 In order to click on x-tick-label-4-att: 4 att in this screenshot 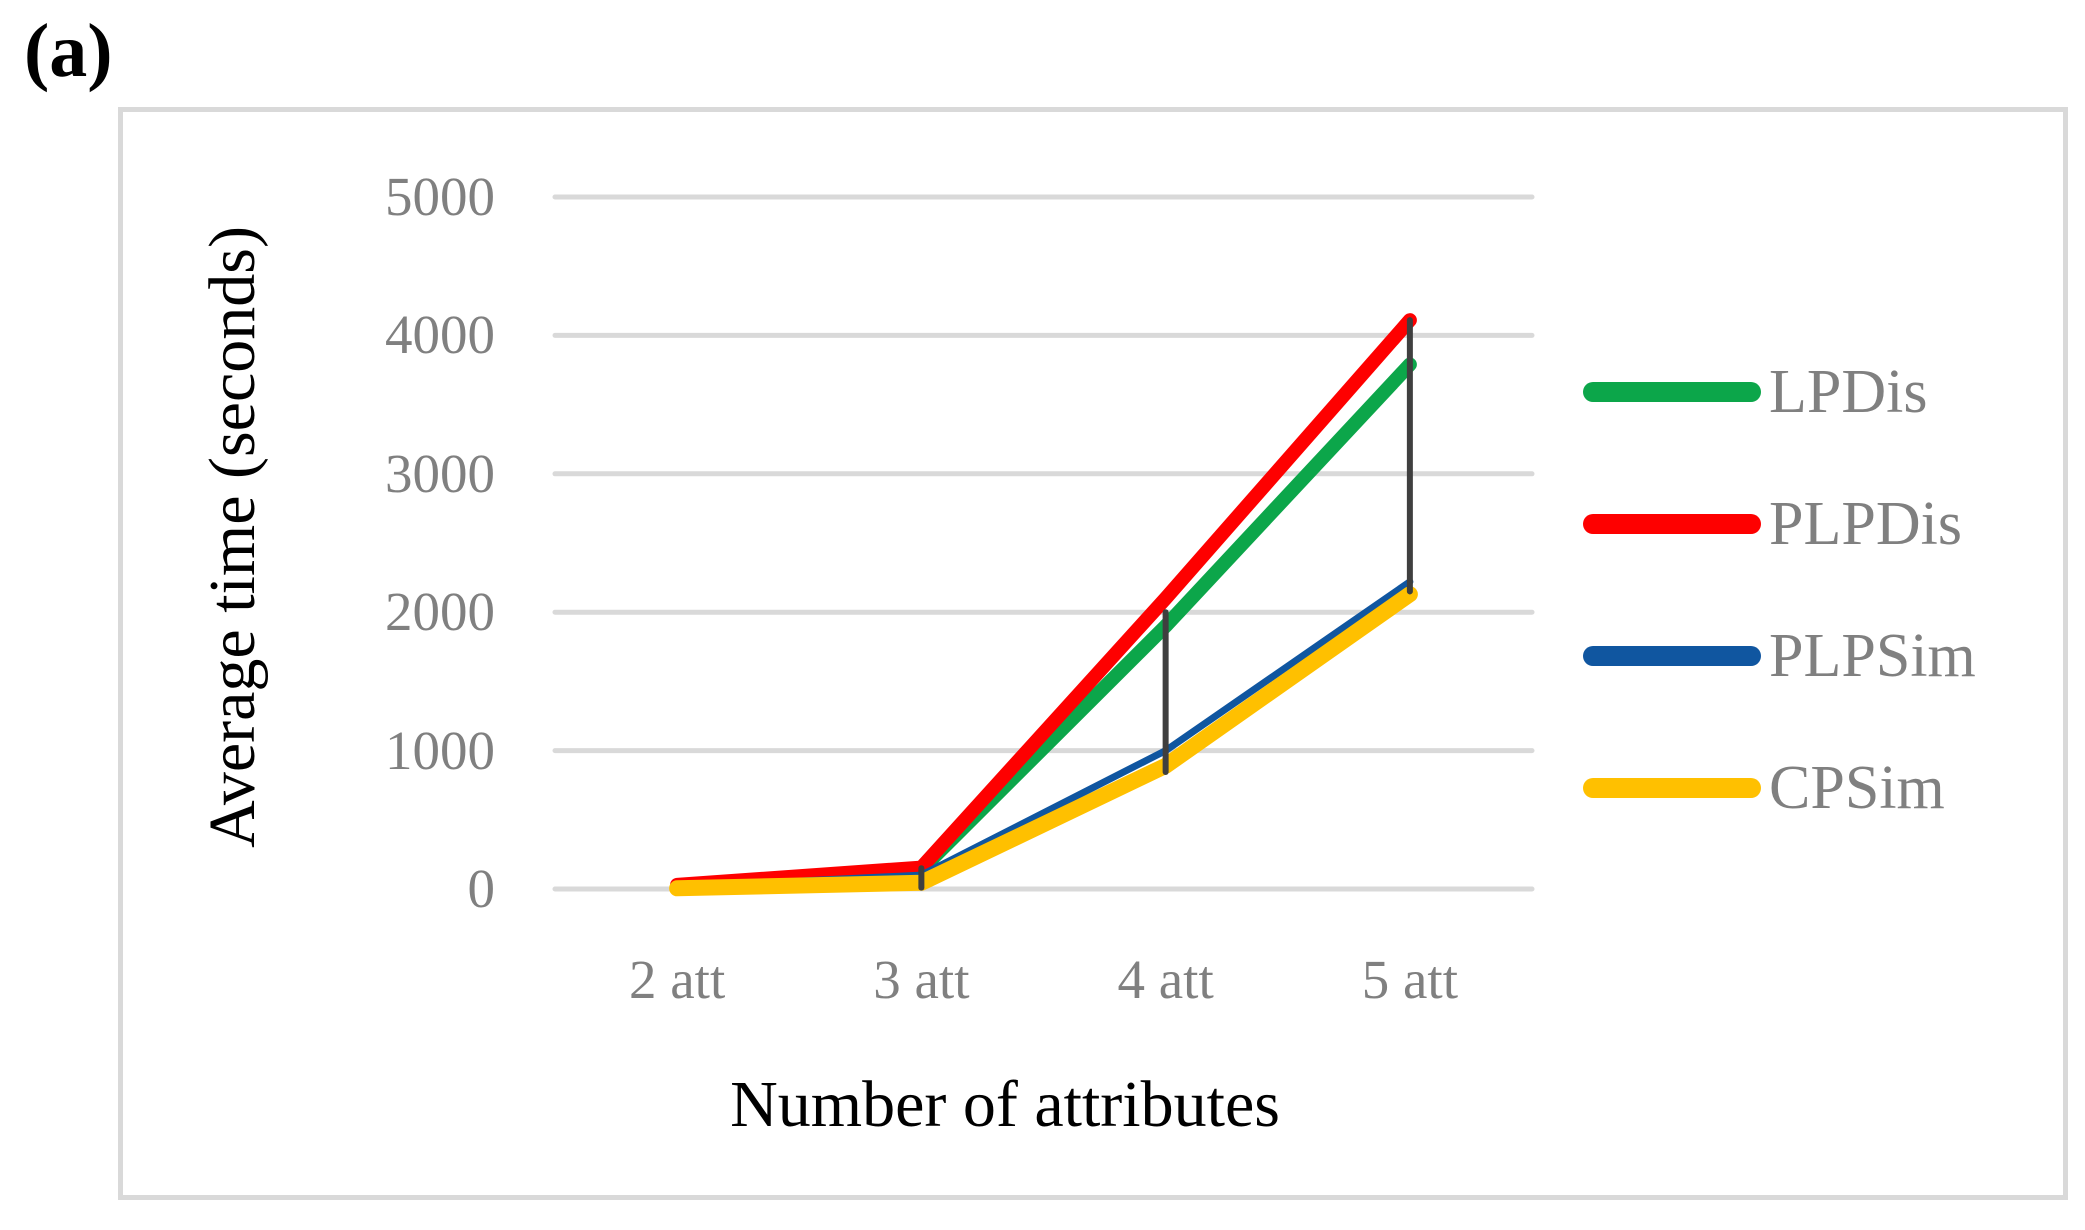, I will do `click(1165, 979)`.